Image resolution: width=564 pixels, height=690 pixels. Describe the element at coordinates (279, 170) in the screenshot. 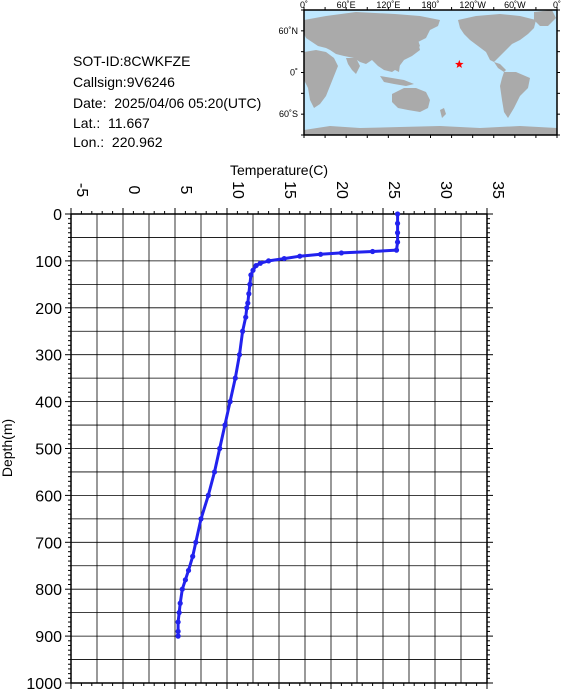

I see `x-axis-label: Temperature(C)` at that location.